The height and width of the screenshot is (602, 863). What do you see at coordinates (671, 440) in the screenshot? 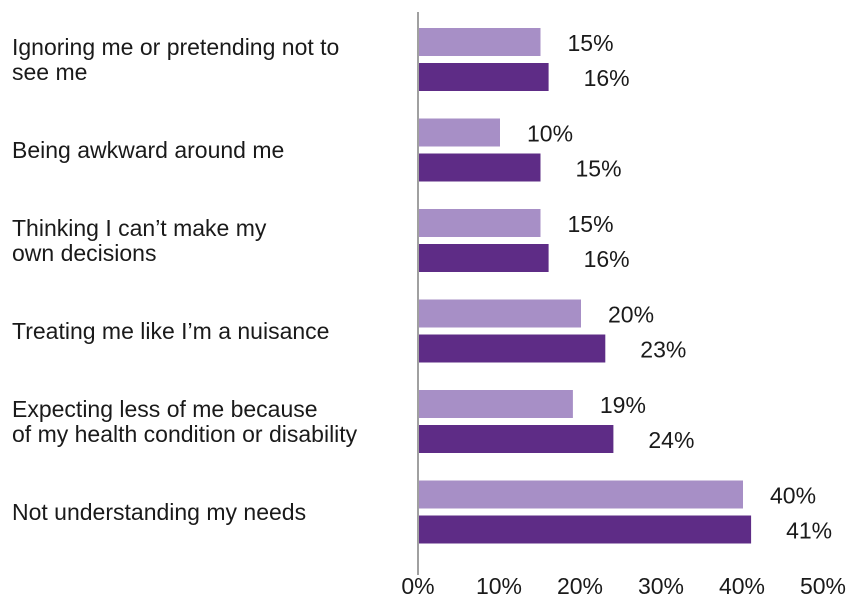
I see `data-label: 24%` at bounding box center [671, 440].